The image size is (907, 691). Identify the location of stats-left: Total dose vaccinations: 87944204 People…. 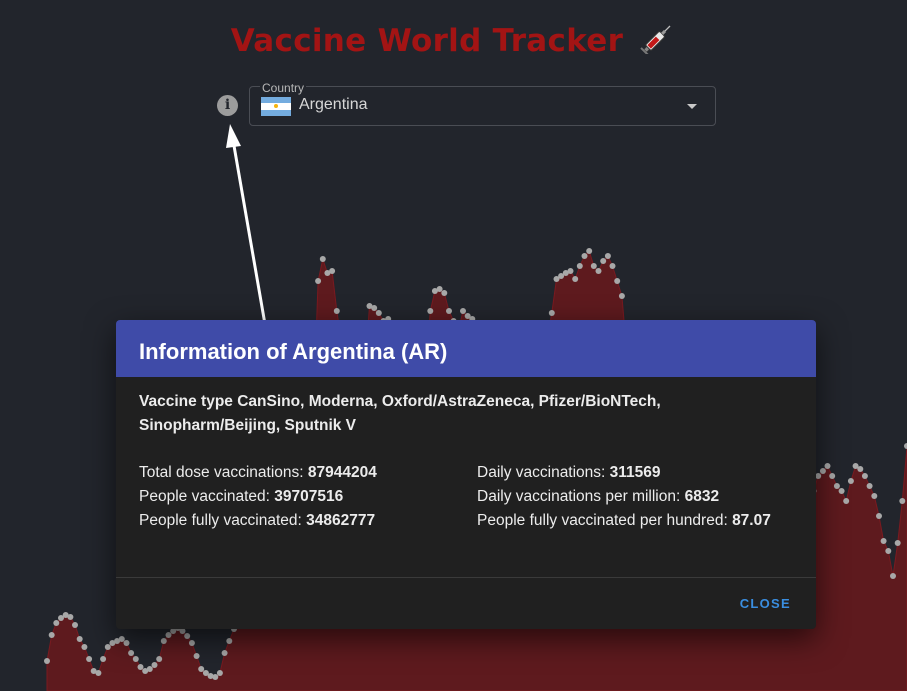
(258, 497).